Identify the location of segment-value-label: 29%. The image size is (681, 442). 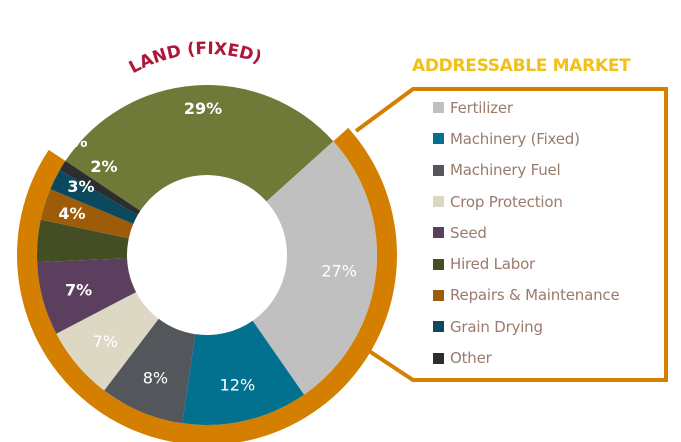
(203, 108).